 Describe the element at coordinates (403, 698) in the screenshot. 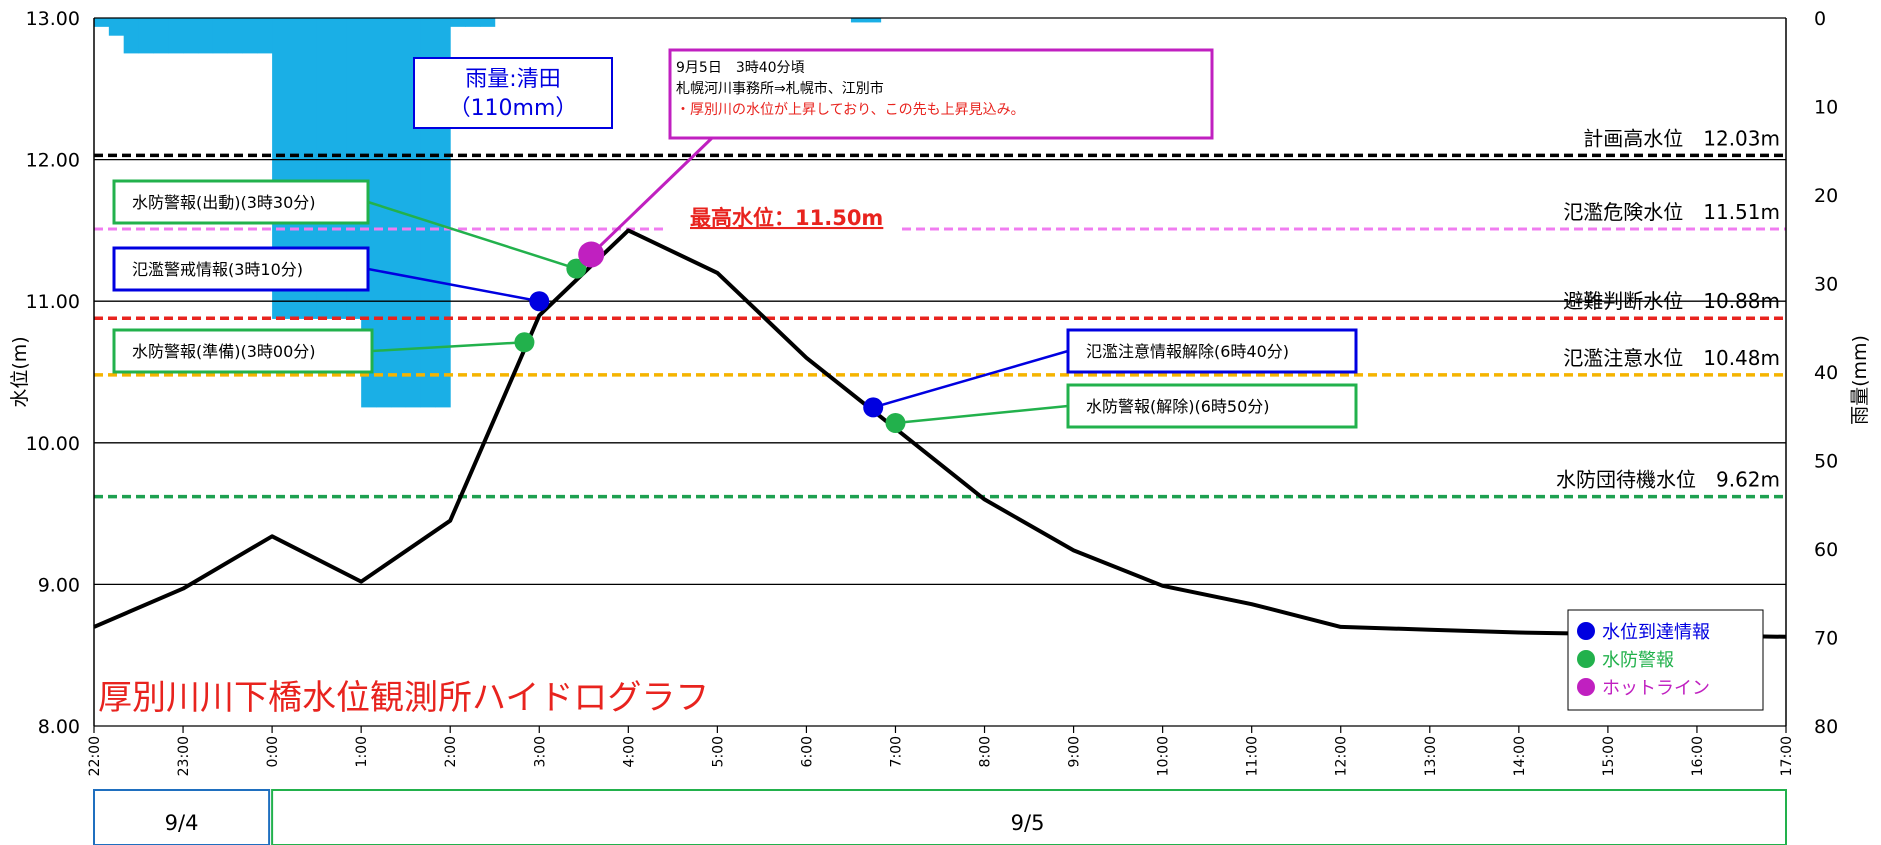

I see `chart-title: 厚別川川下橋水位観測所ハイドログラフ` at that location.